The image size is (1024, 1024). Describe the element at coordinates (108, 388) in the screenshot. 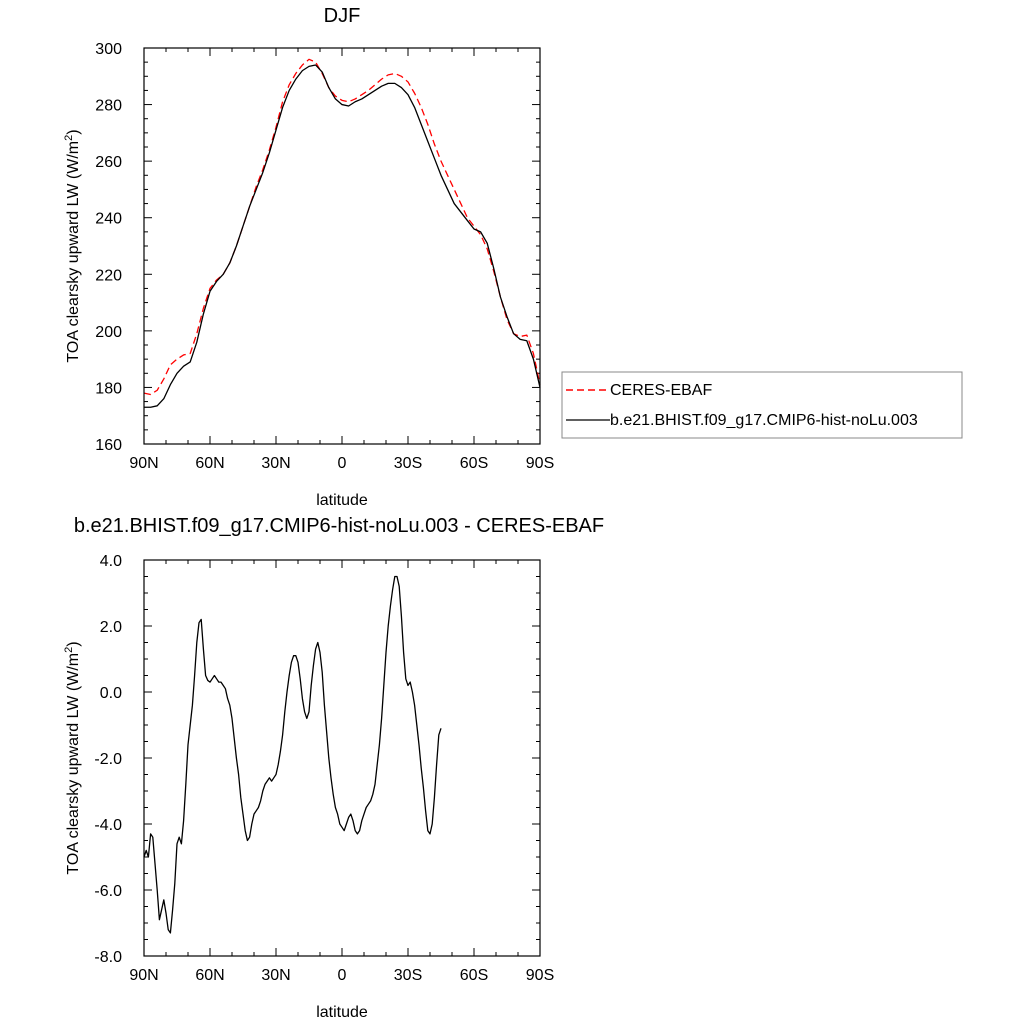

I see `y-tick-label: 180` at that location.